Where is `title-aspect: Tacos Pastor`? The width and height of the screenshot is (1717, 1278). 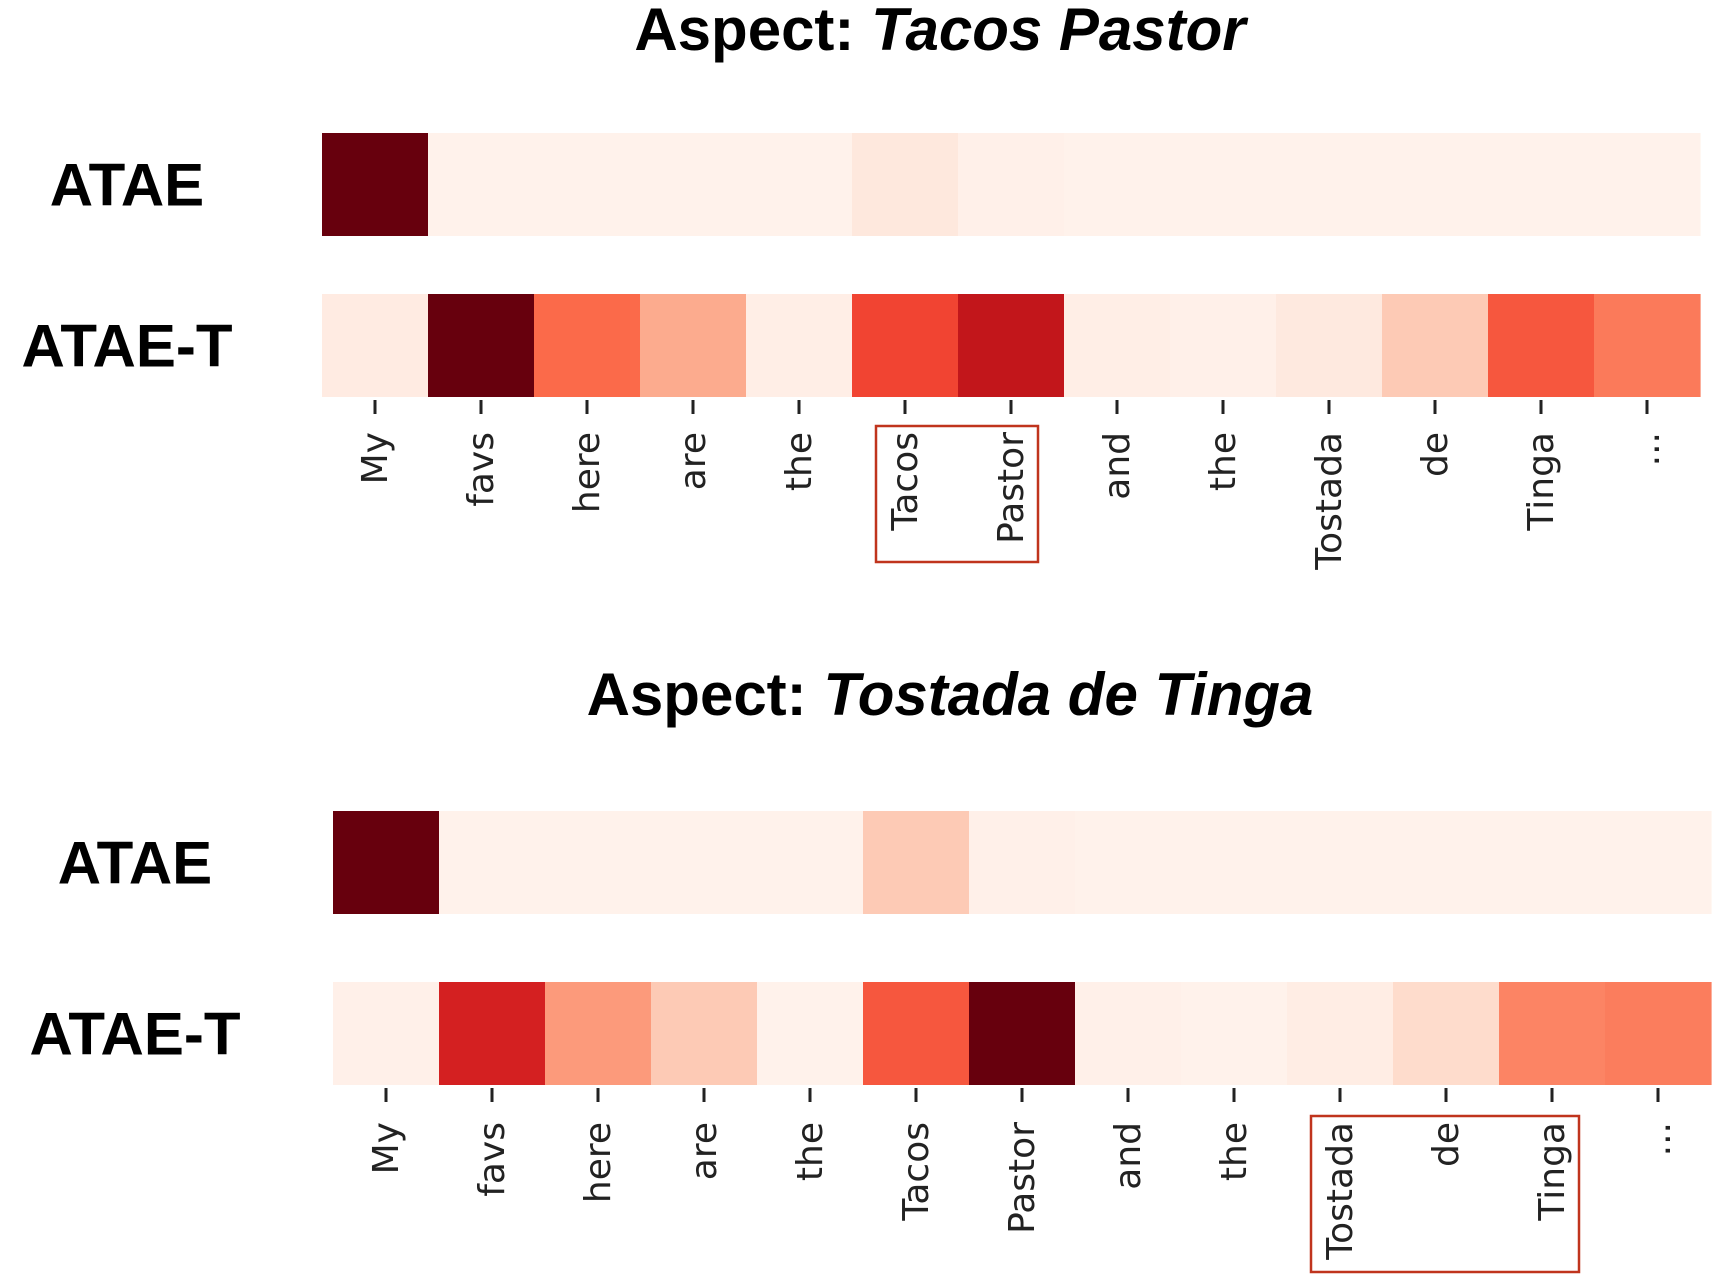
title-aspect: Tacos Pastor is located at coordinates (1060, 31).